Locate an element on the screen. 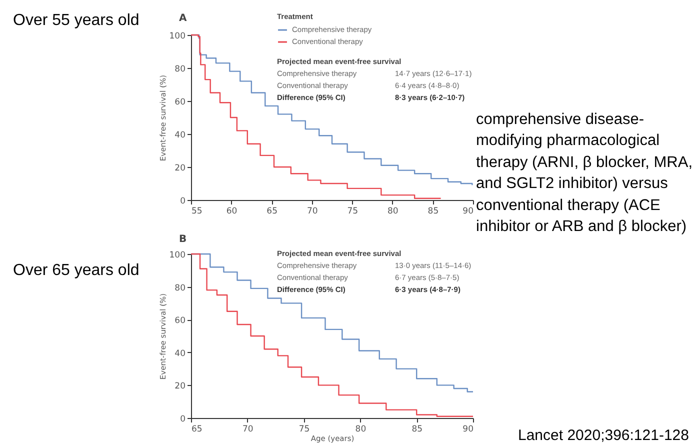  x-tick-label: 60 is located at coordinates (232, 211).